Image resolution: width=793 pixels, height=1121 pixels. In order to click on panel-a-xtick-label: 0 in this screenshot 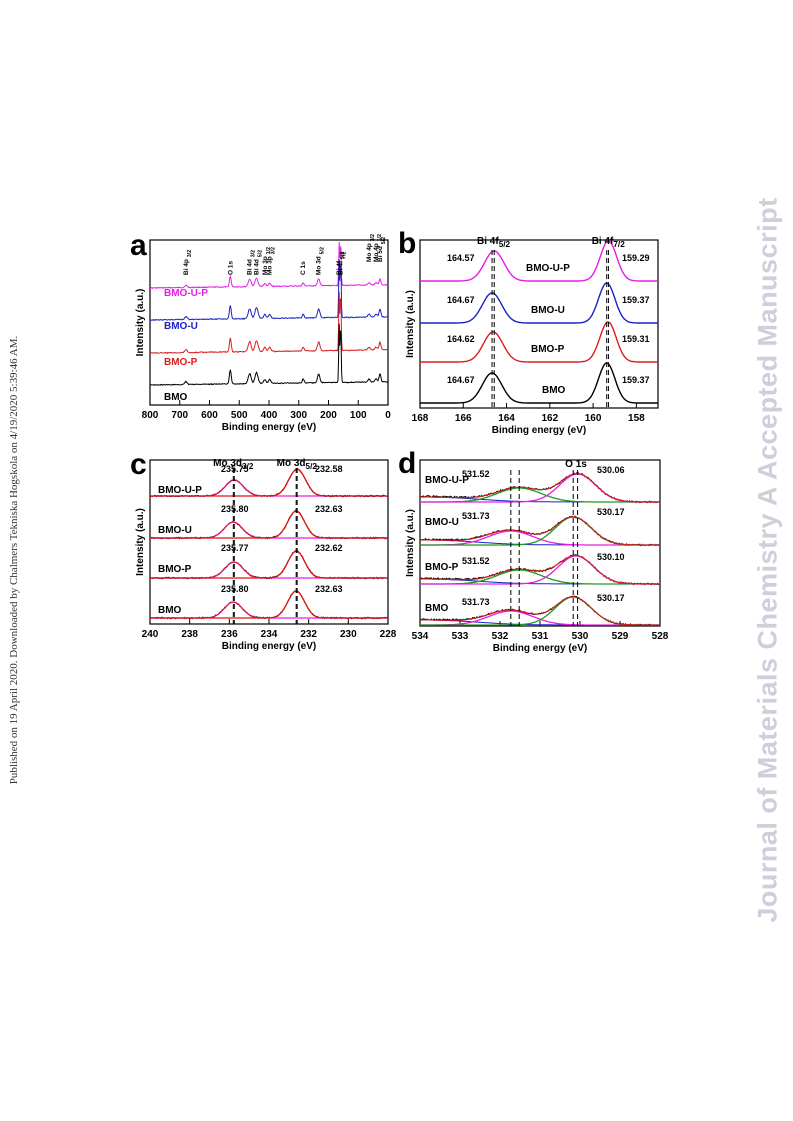, I will do `click(388, 415)`.